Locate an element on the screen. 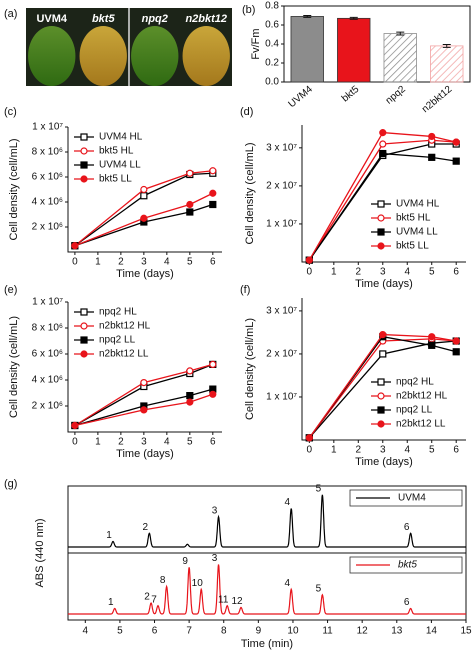 This screenshot has height=650, width=474. y-tick-label: 3 x 10⁷ is located at coordinates (281, 311).